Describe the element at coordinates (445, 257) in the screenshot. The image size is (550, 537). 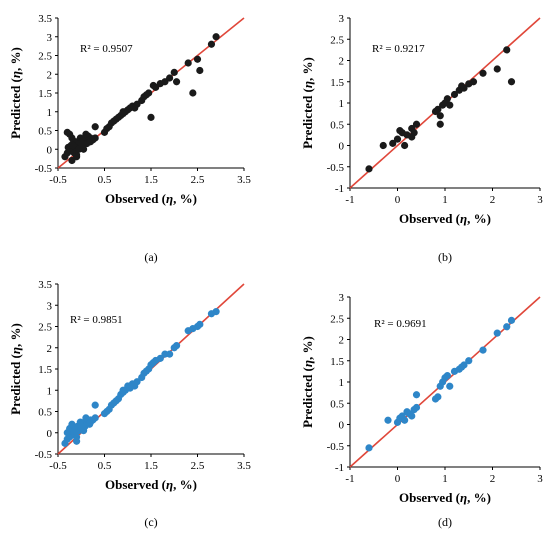
I see `panel-caption: (b)` at that location.